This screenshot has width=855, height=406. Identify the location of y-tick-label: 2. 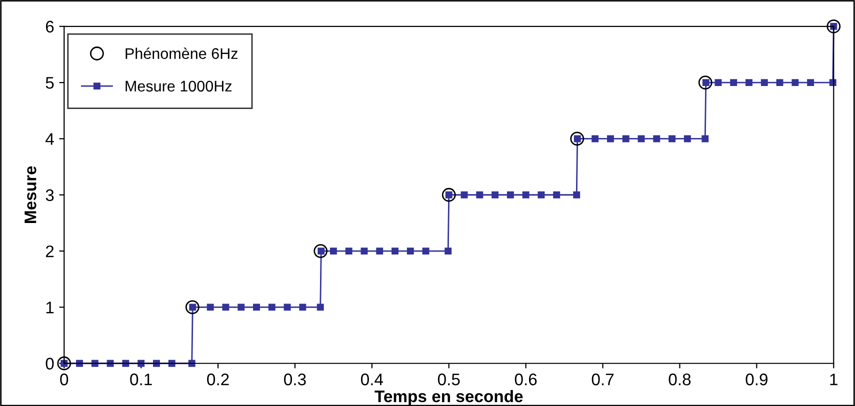
(50, 251).